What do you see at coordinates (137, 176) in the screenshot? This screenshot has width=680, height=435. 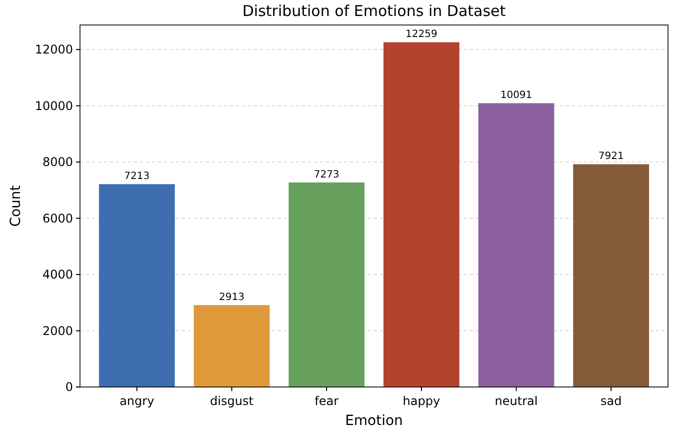 I see `data-label: 7213` at bounding box center [137, 176].